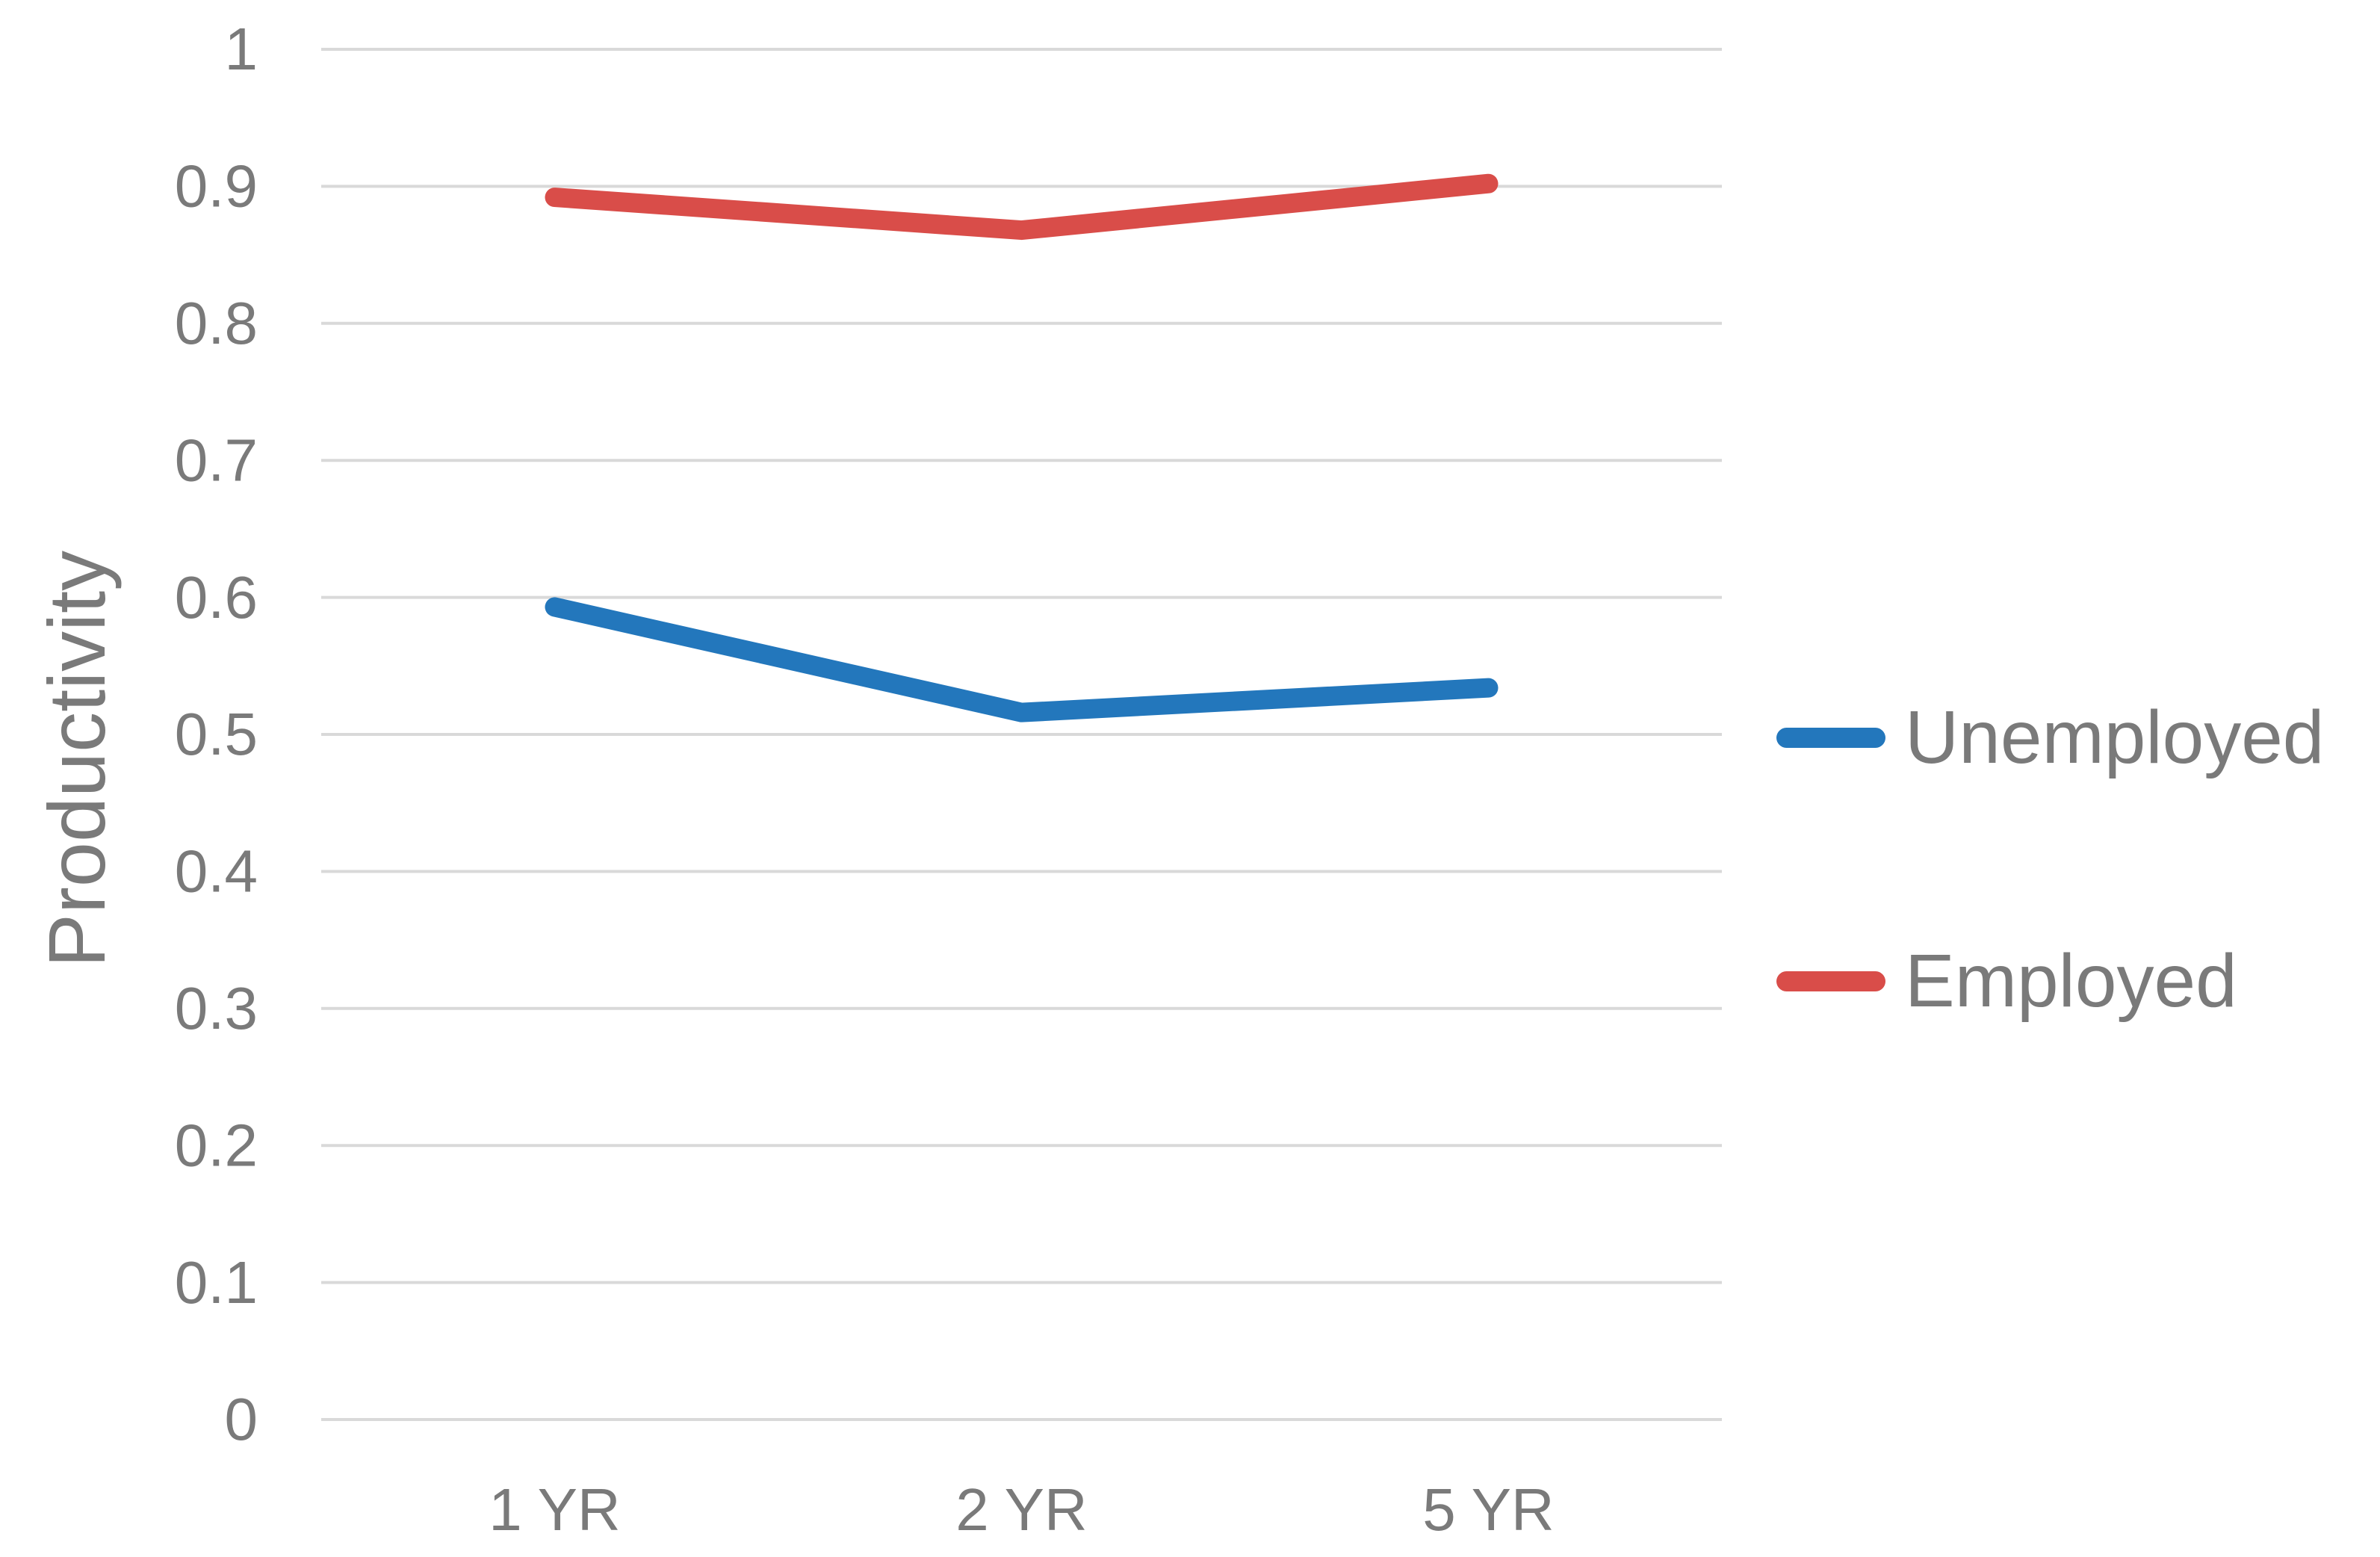 The width and height of the screenshot is (2380, 1557). What do you see at coordinates (216, 460) in the screenshot?
I see `y-axis-tick-label: 0.7` at bounding box center [216, 460].